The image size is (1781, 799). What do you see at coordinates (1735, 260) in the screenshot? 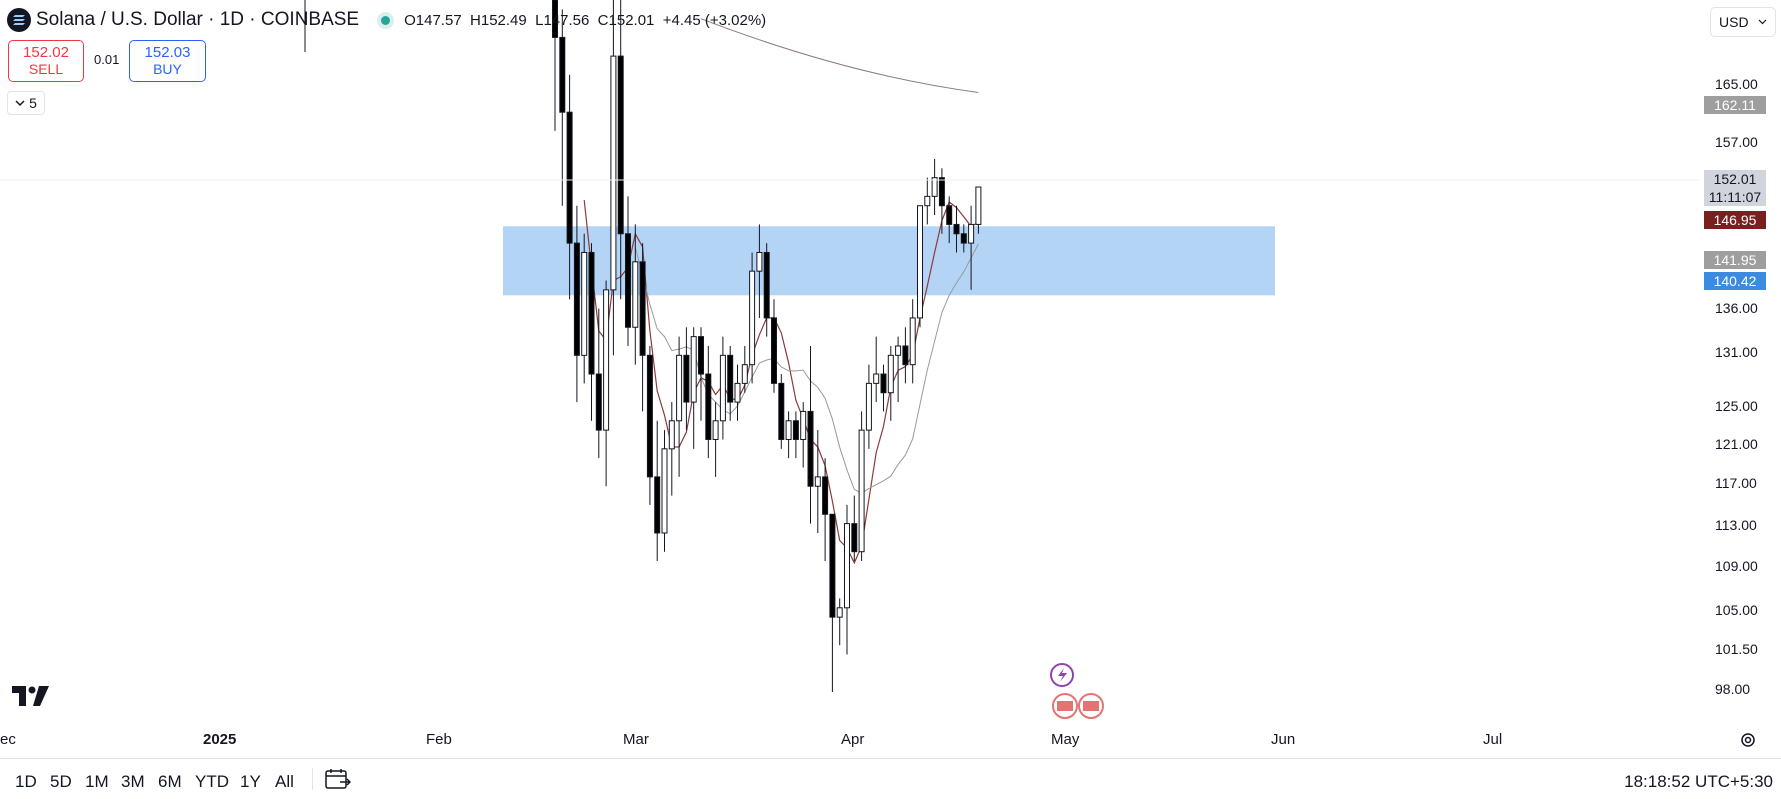
I see `ma-mid-price-tag: 141.95` at bounding box center [1735, 260].